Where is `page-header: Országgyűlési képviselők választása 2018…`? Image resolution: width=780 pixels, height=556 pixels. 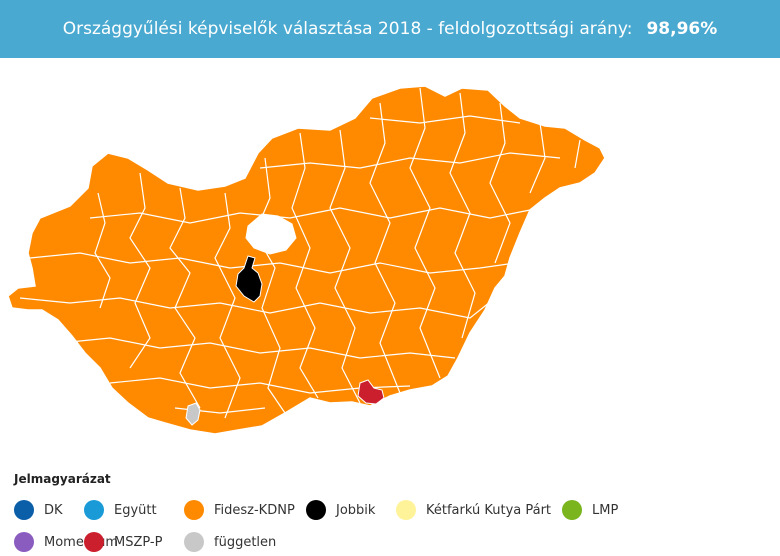
page-header: Országgyűlési képviselők választása 2018… is located at coordinates (390, 29).